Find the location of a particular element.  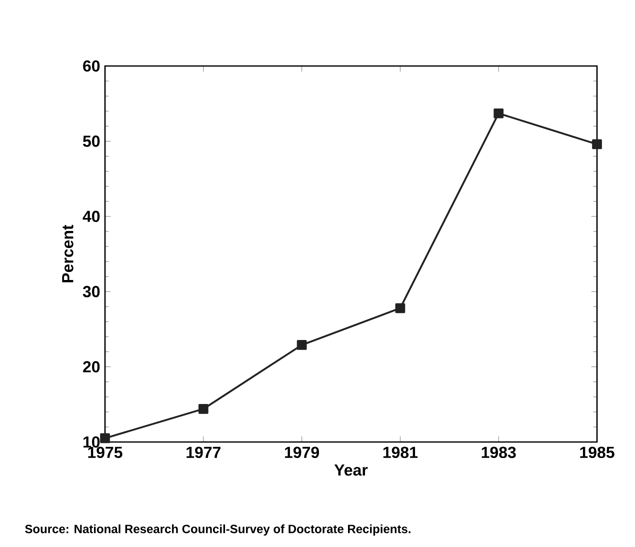

y-tick-label: 30 is located at coordinates (91, 292).